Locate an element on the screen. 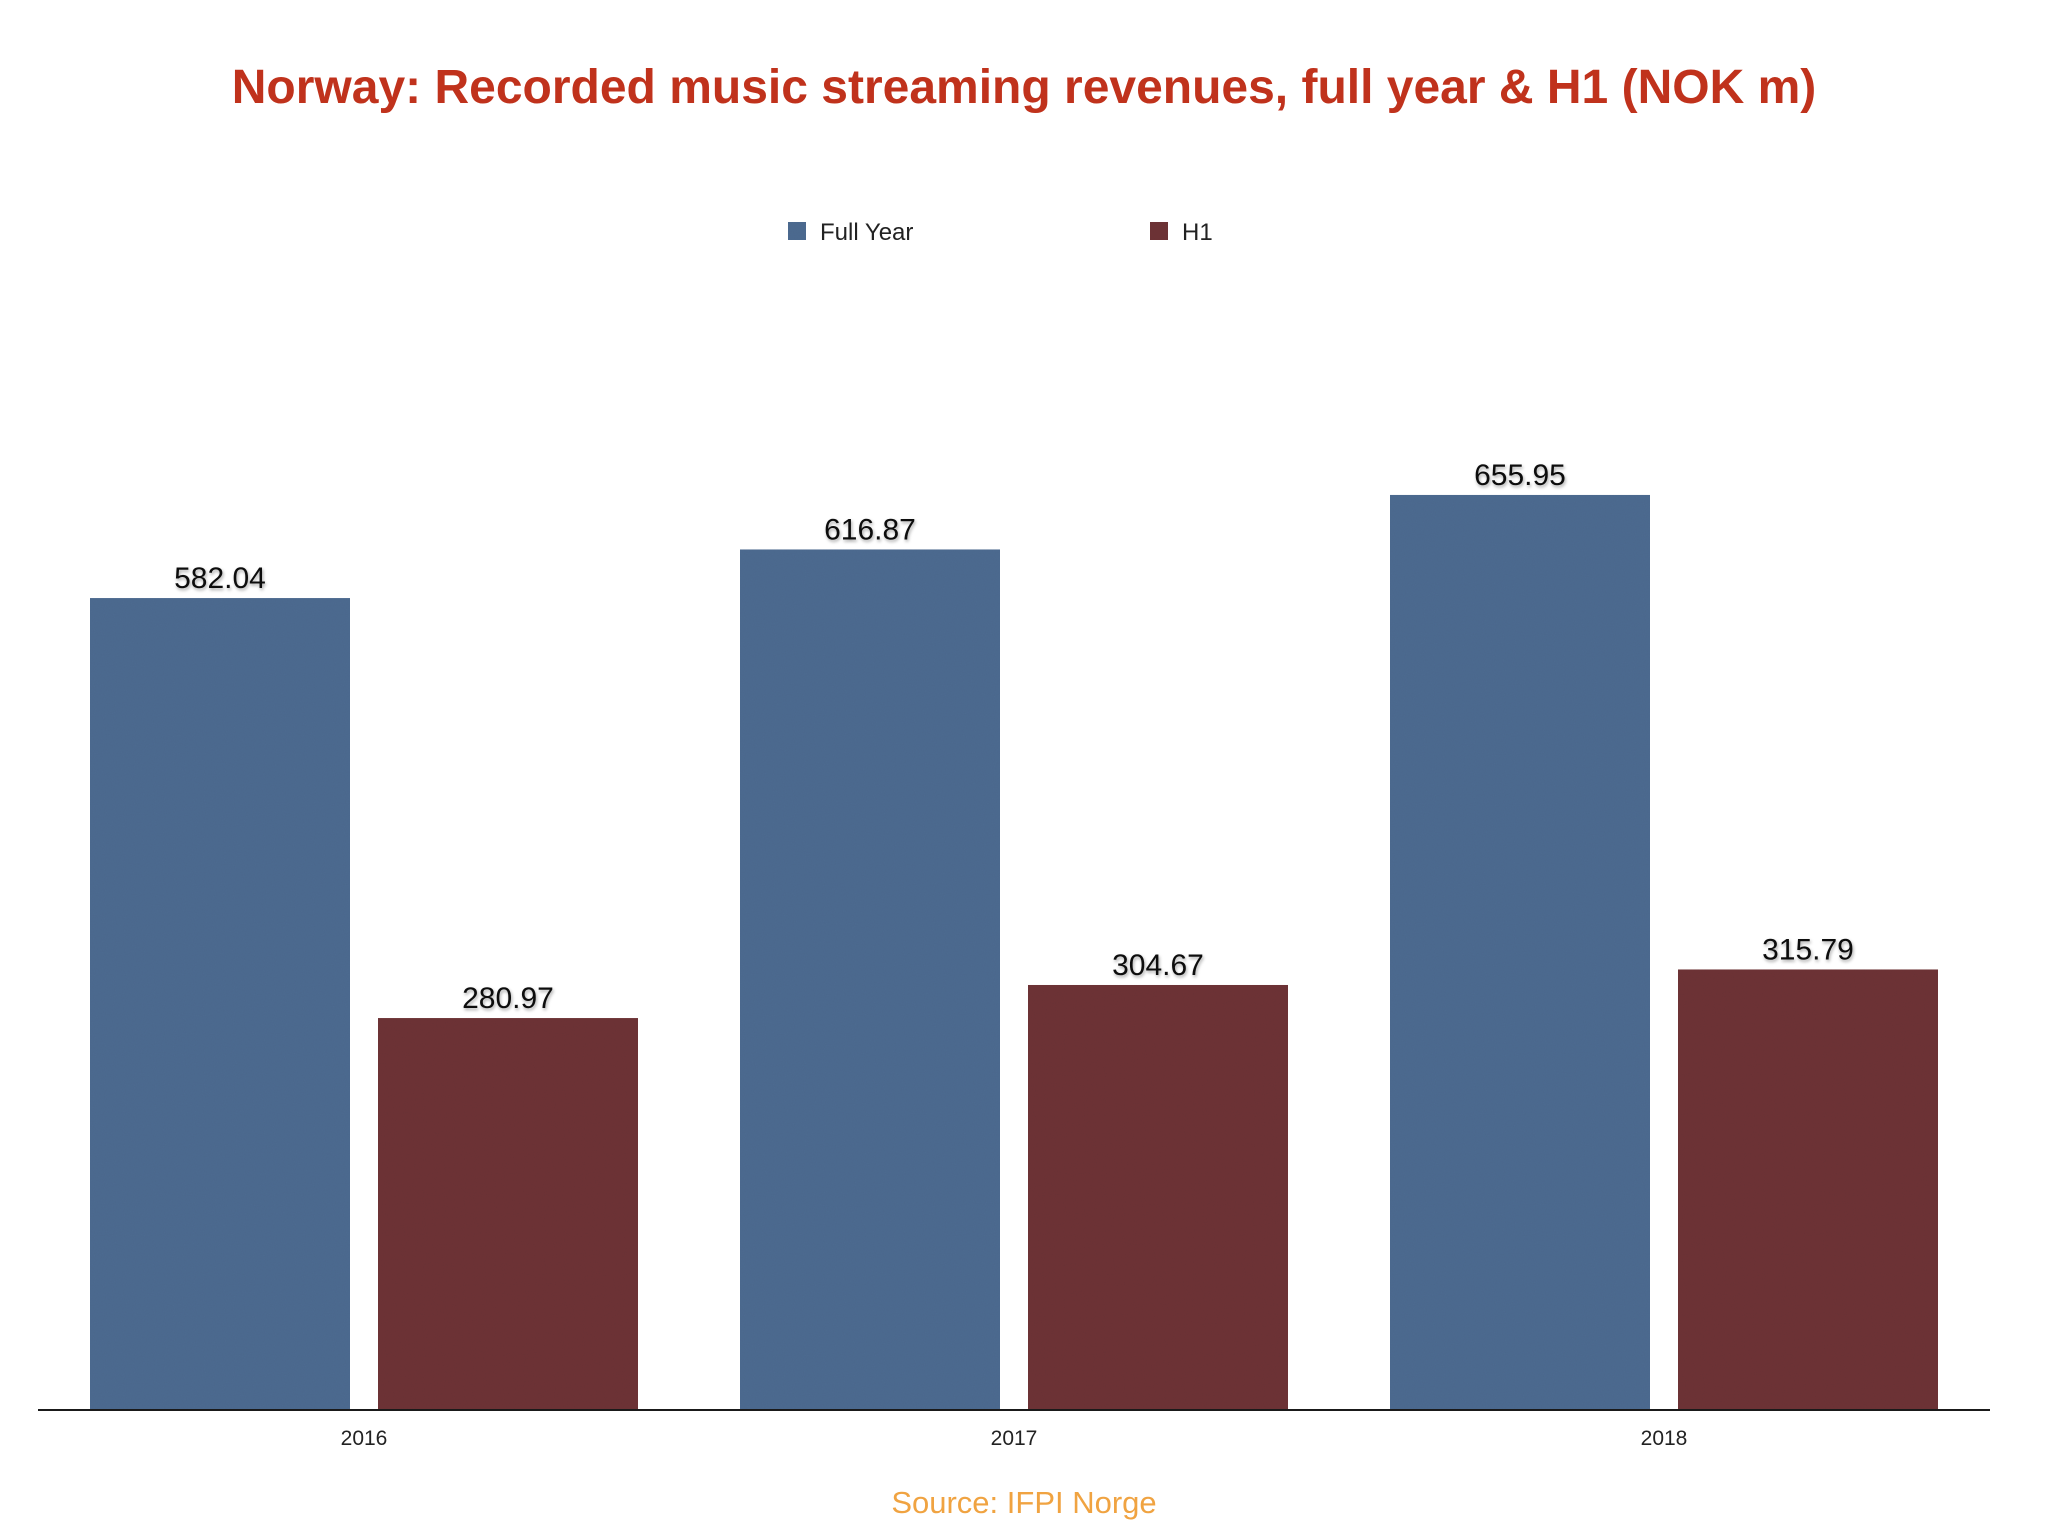 The image size is (2048, 1536). x-tick-label-2017: 2017 is located at coordinates (1014, 1438).